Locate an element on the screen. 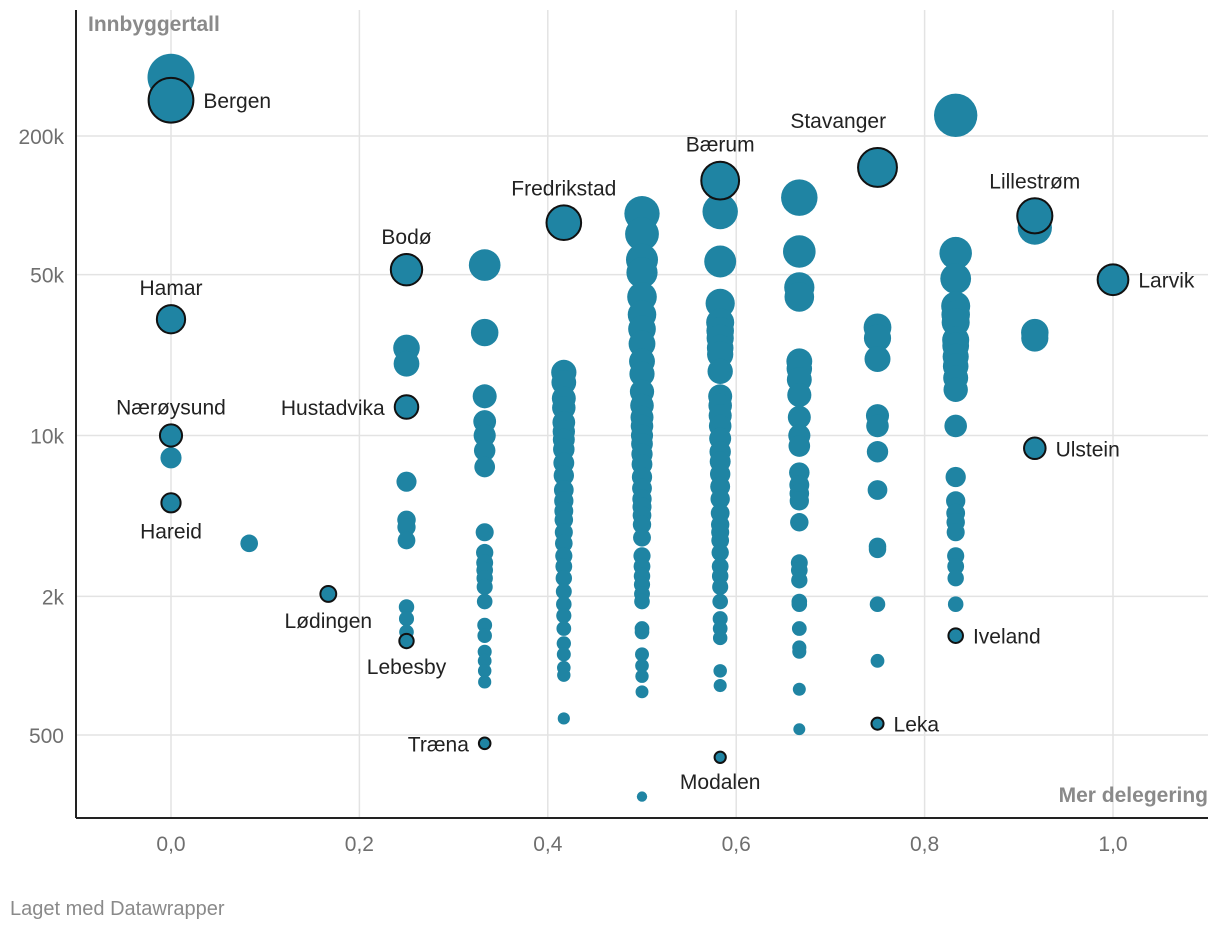 The image size is (1220, 934). point-label: Nærøysund is located at coordinates (171, 407).